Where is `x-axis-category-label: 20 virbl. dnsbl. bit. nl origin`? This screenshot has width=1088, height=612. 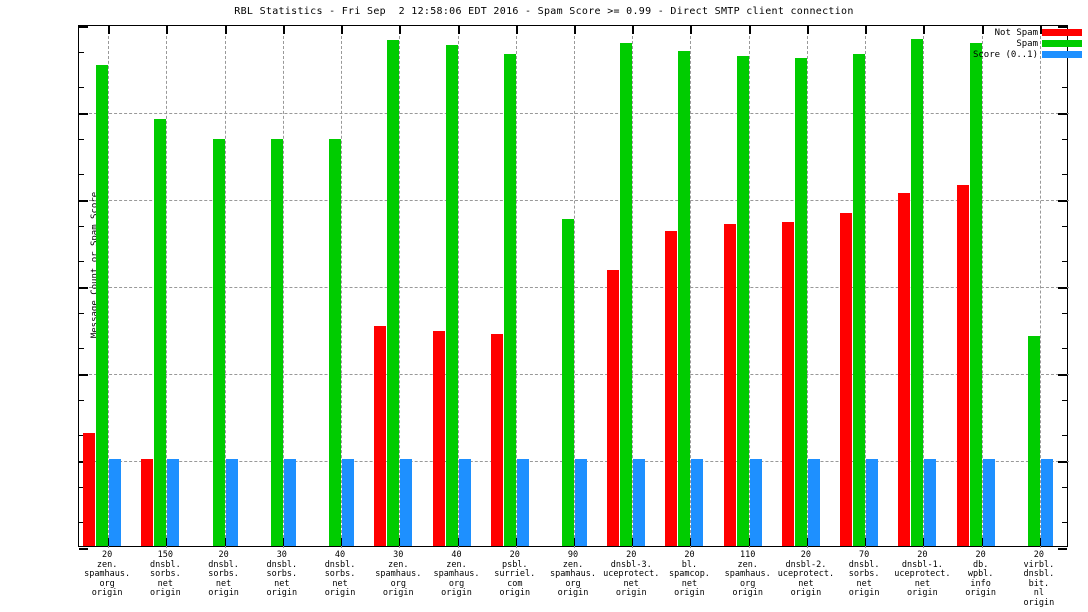
x-axis-category-label: 20 virbl. dnsbl. bit. nl origin is located at coordinates (1039, 579).